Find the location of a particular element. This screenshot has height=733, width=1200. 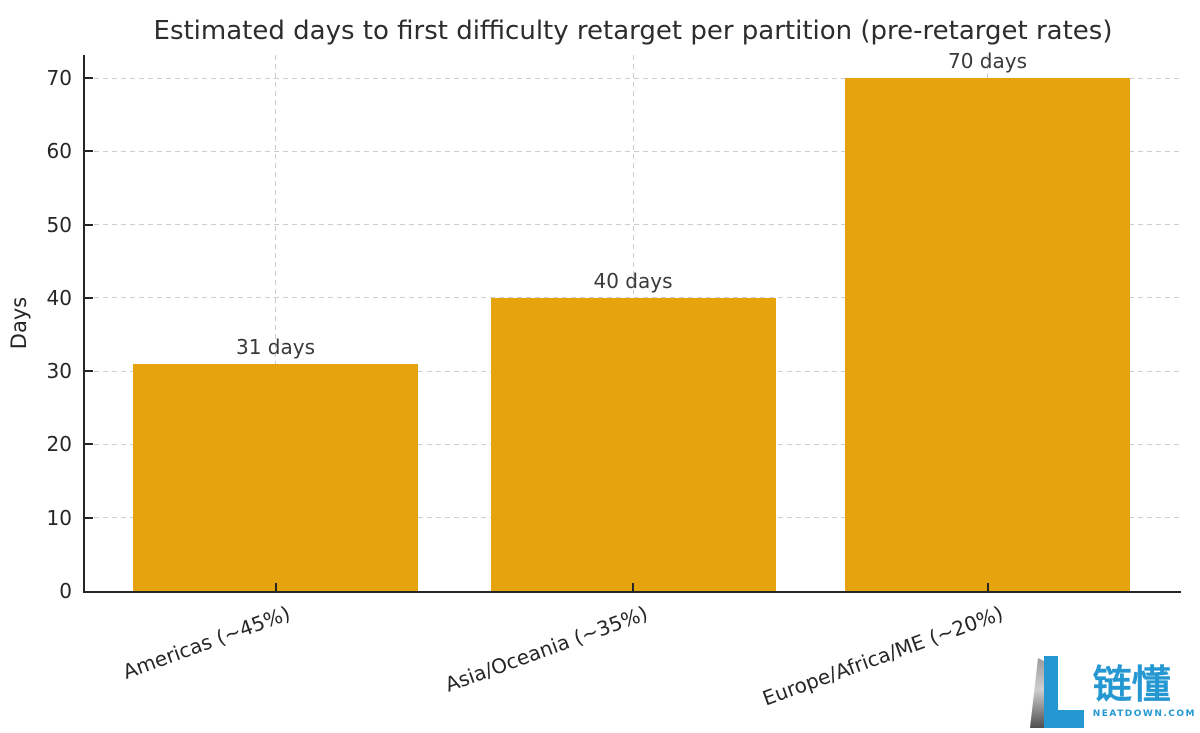

x-axis-spine is located at coordinates (632, 591).